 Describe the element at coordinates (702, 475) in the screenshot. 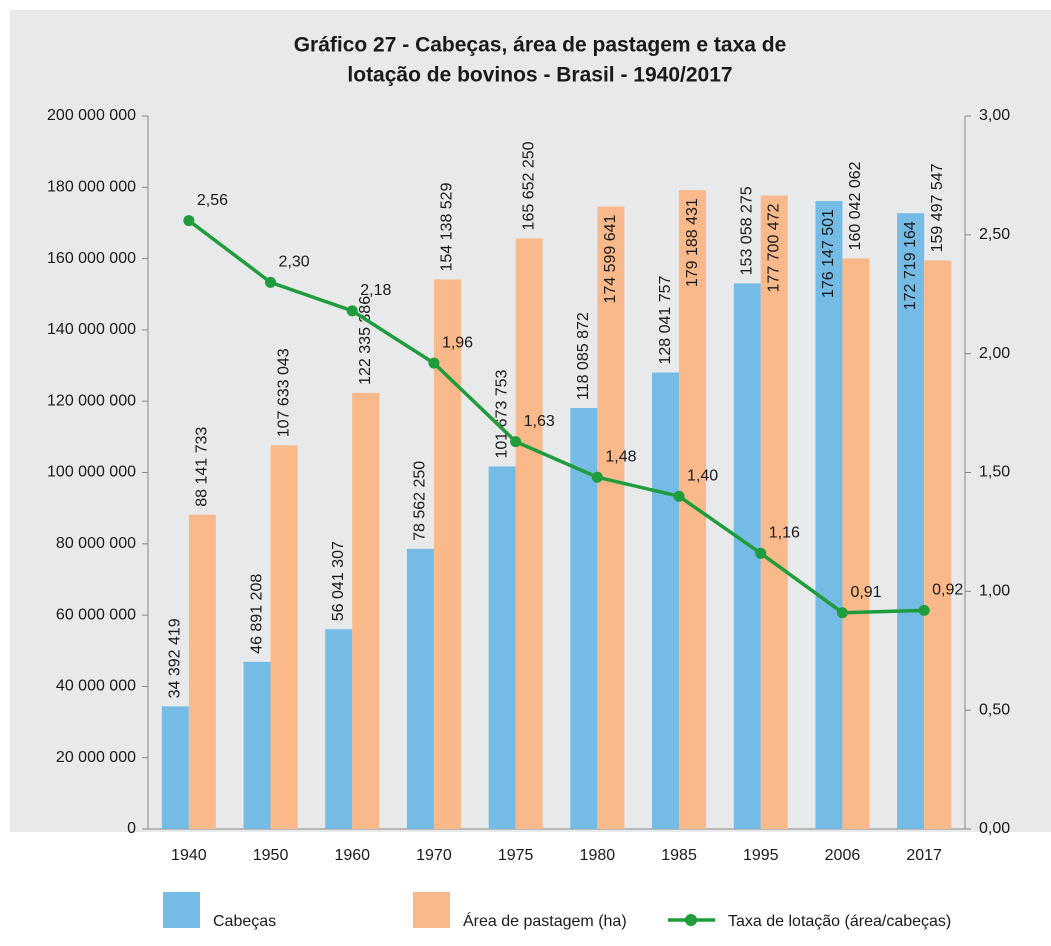

I see `data-label: 1,40` at that location.